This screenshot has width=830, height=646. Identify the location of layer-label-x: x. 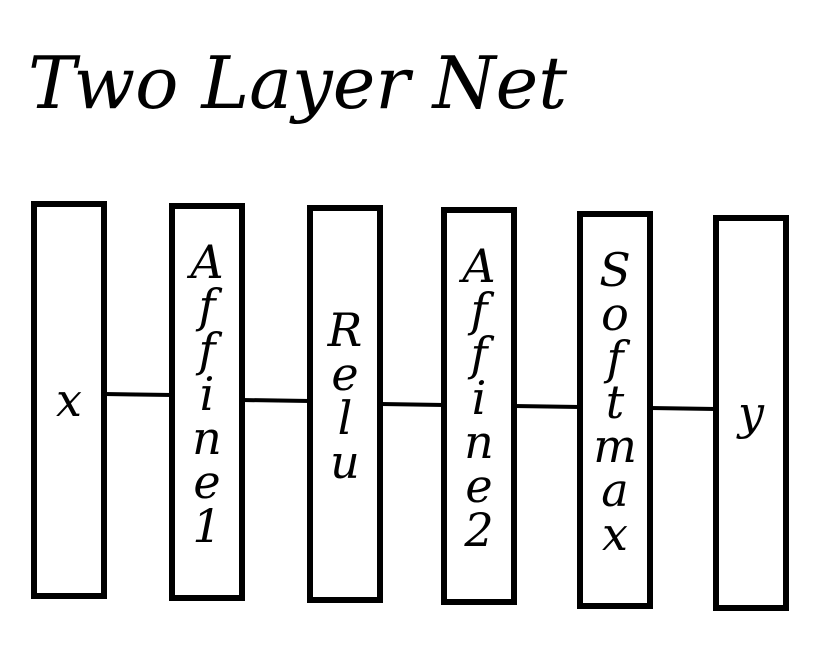
(69, 400).